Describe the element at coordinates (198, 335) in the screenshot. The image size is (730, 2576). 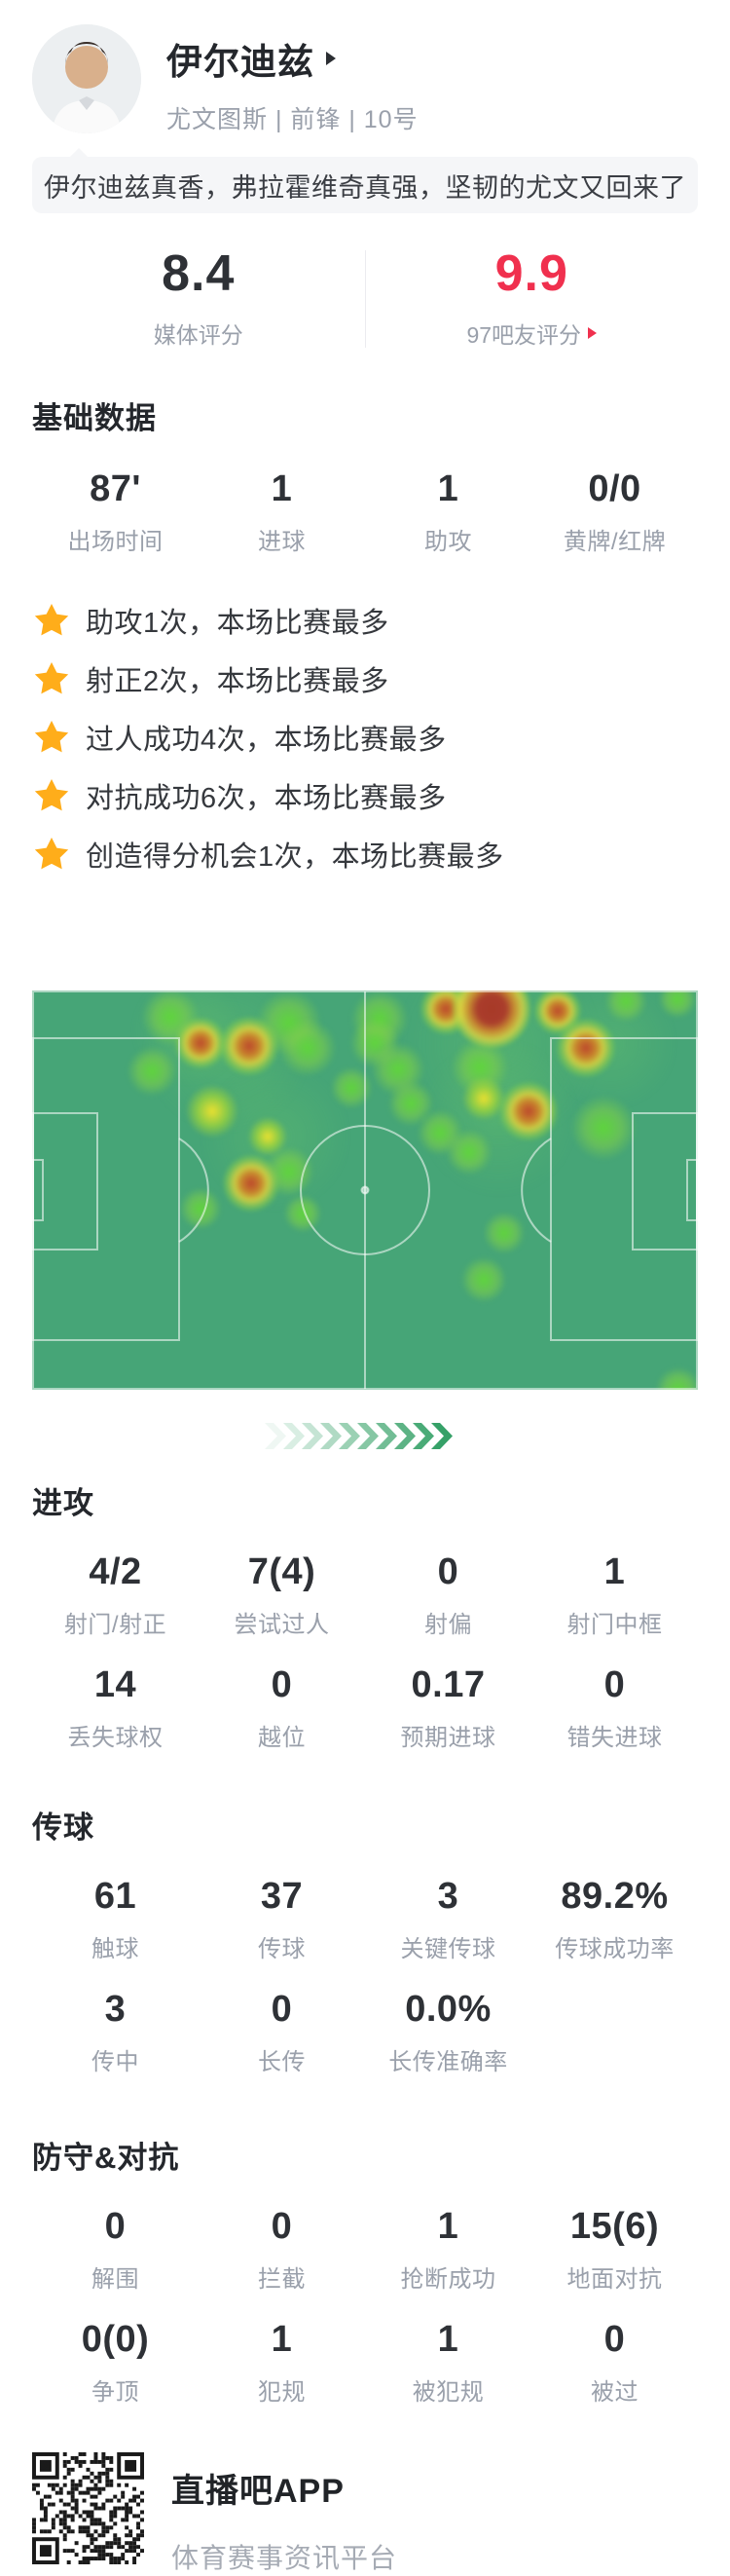
I see `media-rating-label: 媒体评分` at that location.